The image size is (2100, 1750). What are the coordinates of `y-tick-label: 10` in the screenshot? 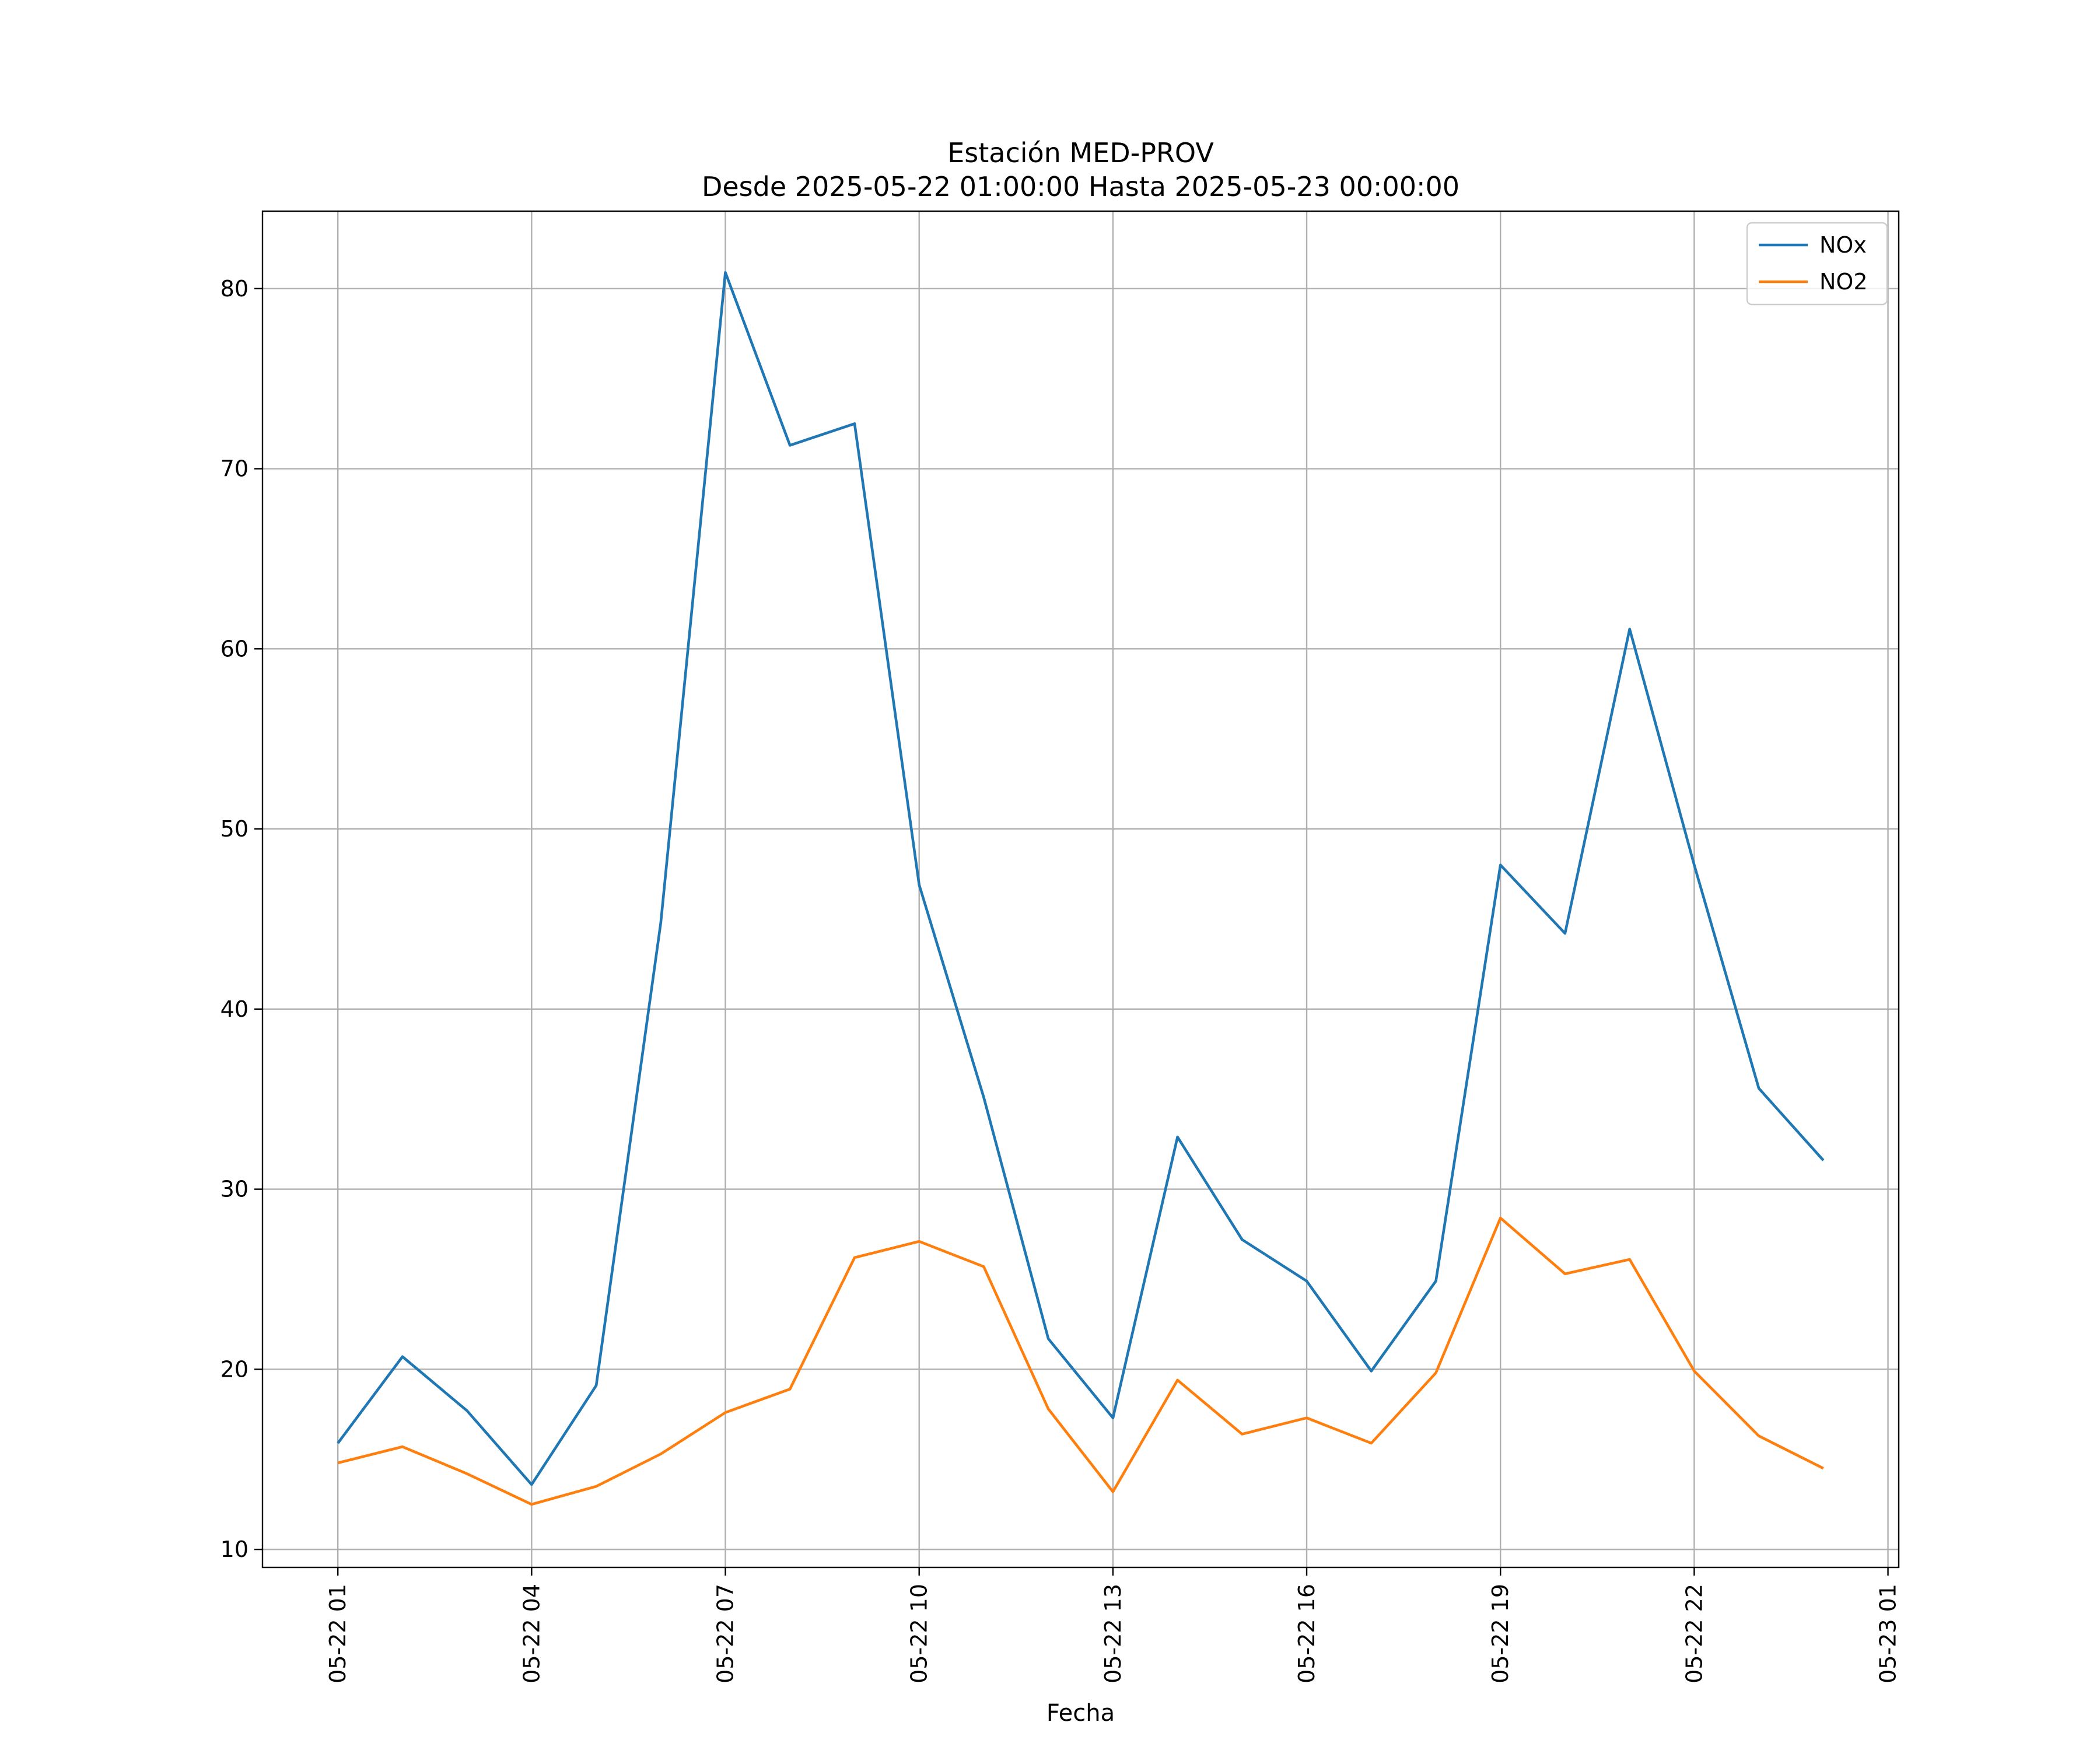 It's located at (235, 1549).